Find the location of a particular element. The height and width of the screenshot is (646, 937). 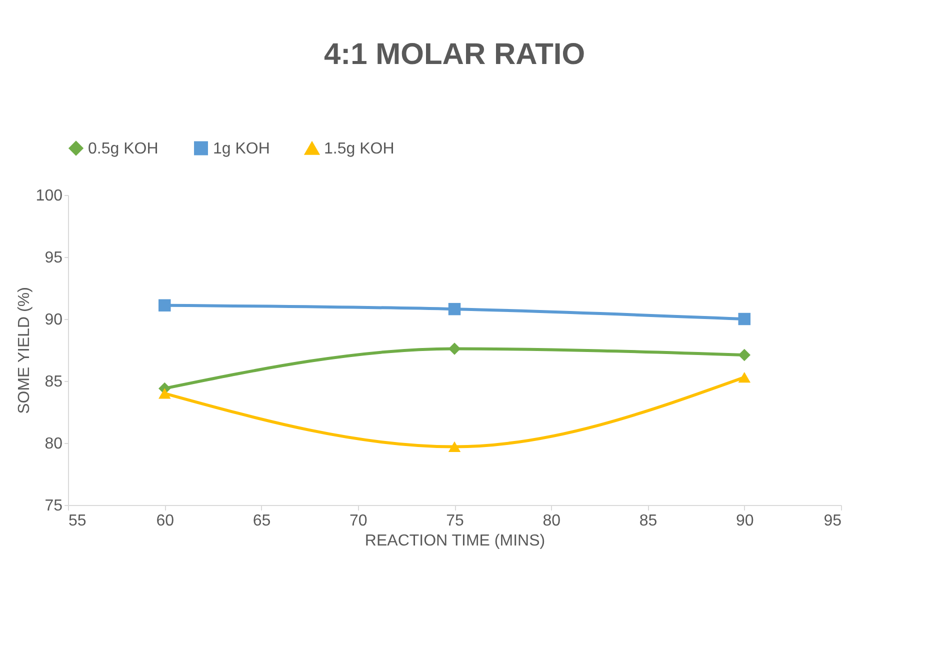

x-tick-label: 70 is located at coordinates (358, 521).